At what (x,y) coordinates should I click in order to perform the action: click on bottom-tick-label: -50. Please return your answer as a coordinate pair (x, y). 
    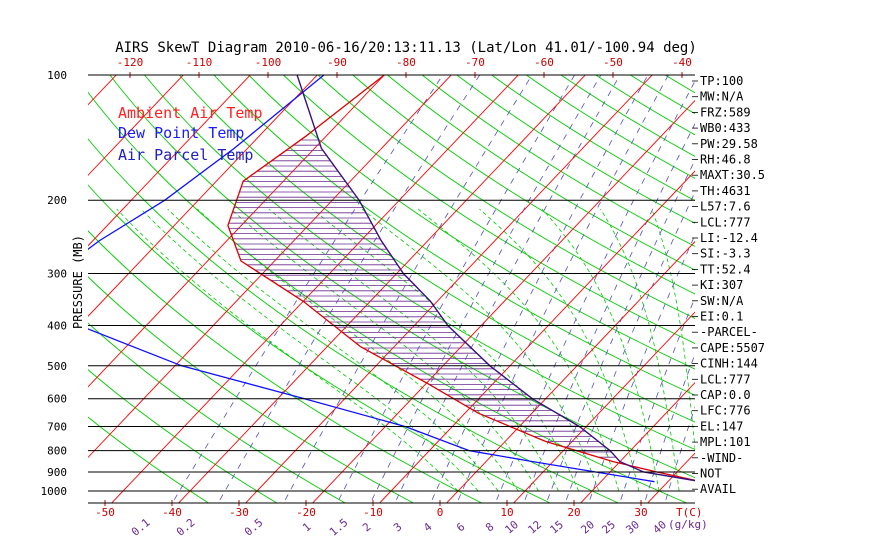
    Looking at the image, I should click on (105, 512).